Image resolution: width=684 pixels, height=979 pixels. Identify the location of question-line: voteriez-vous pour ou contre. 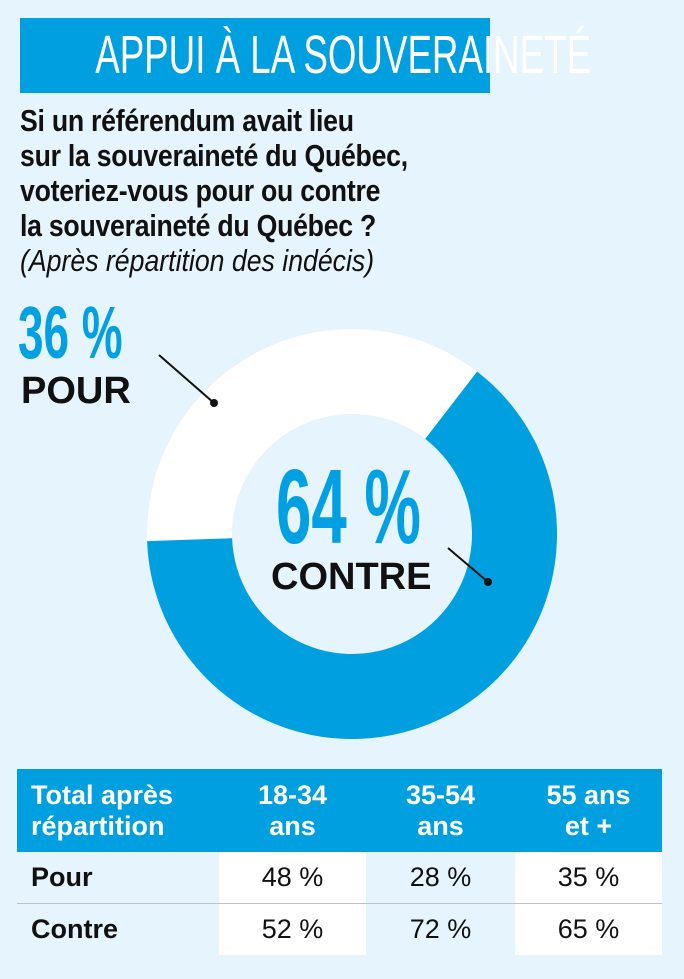
(200, 190).